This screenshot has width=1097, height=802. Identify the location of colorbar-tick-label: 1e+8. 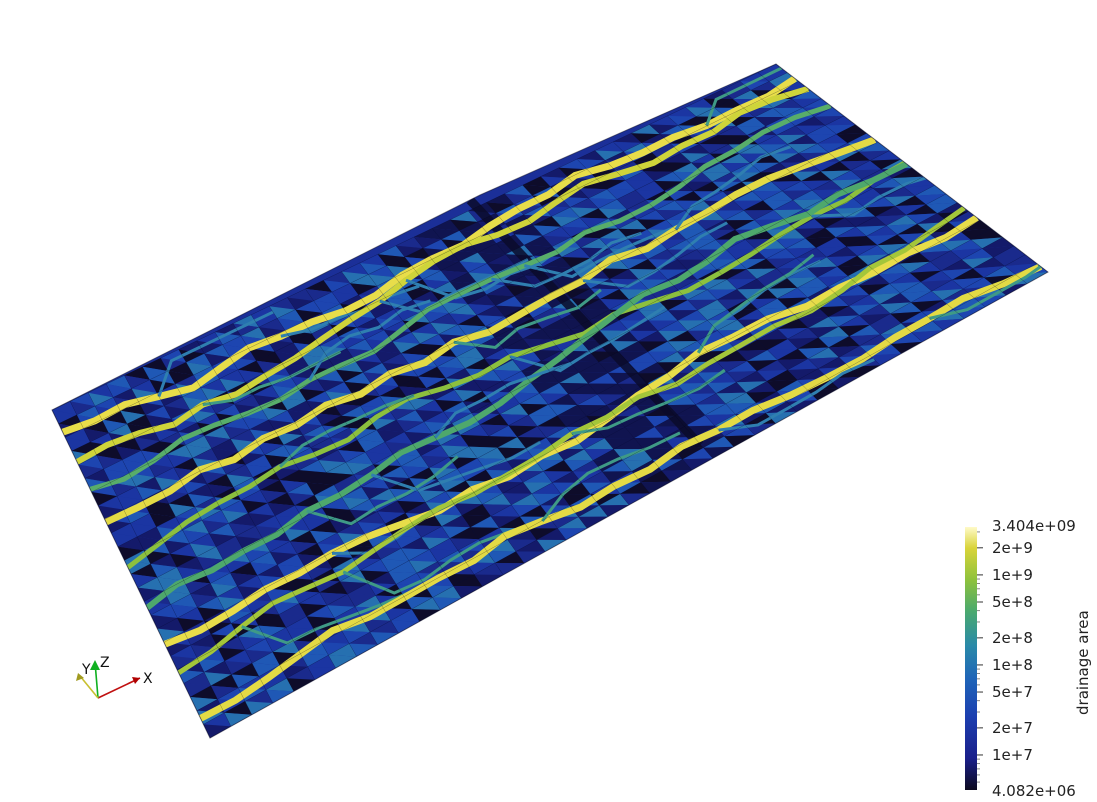
(1012, 665).